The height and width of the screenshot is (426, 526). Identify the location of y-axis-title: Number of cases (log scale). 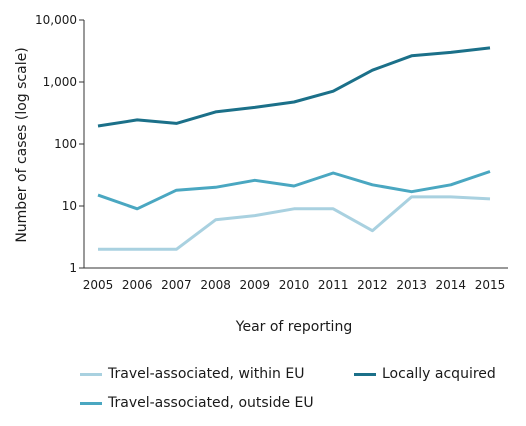
(22, 144).